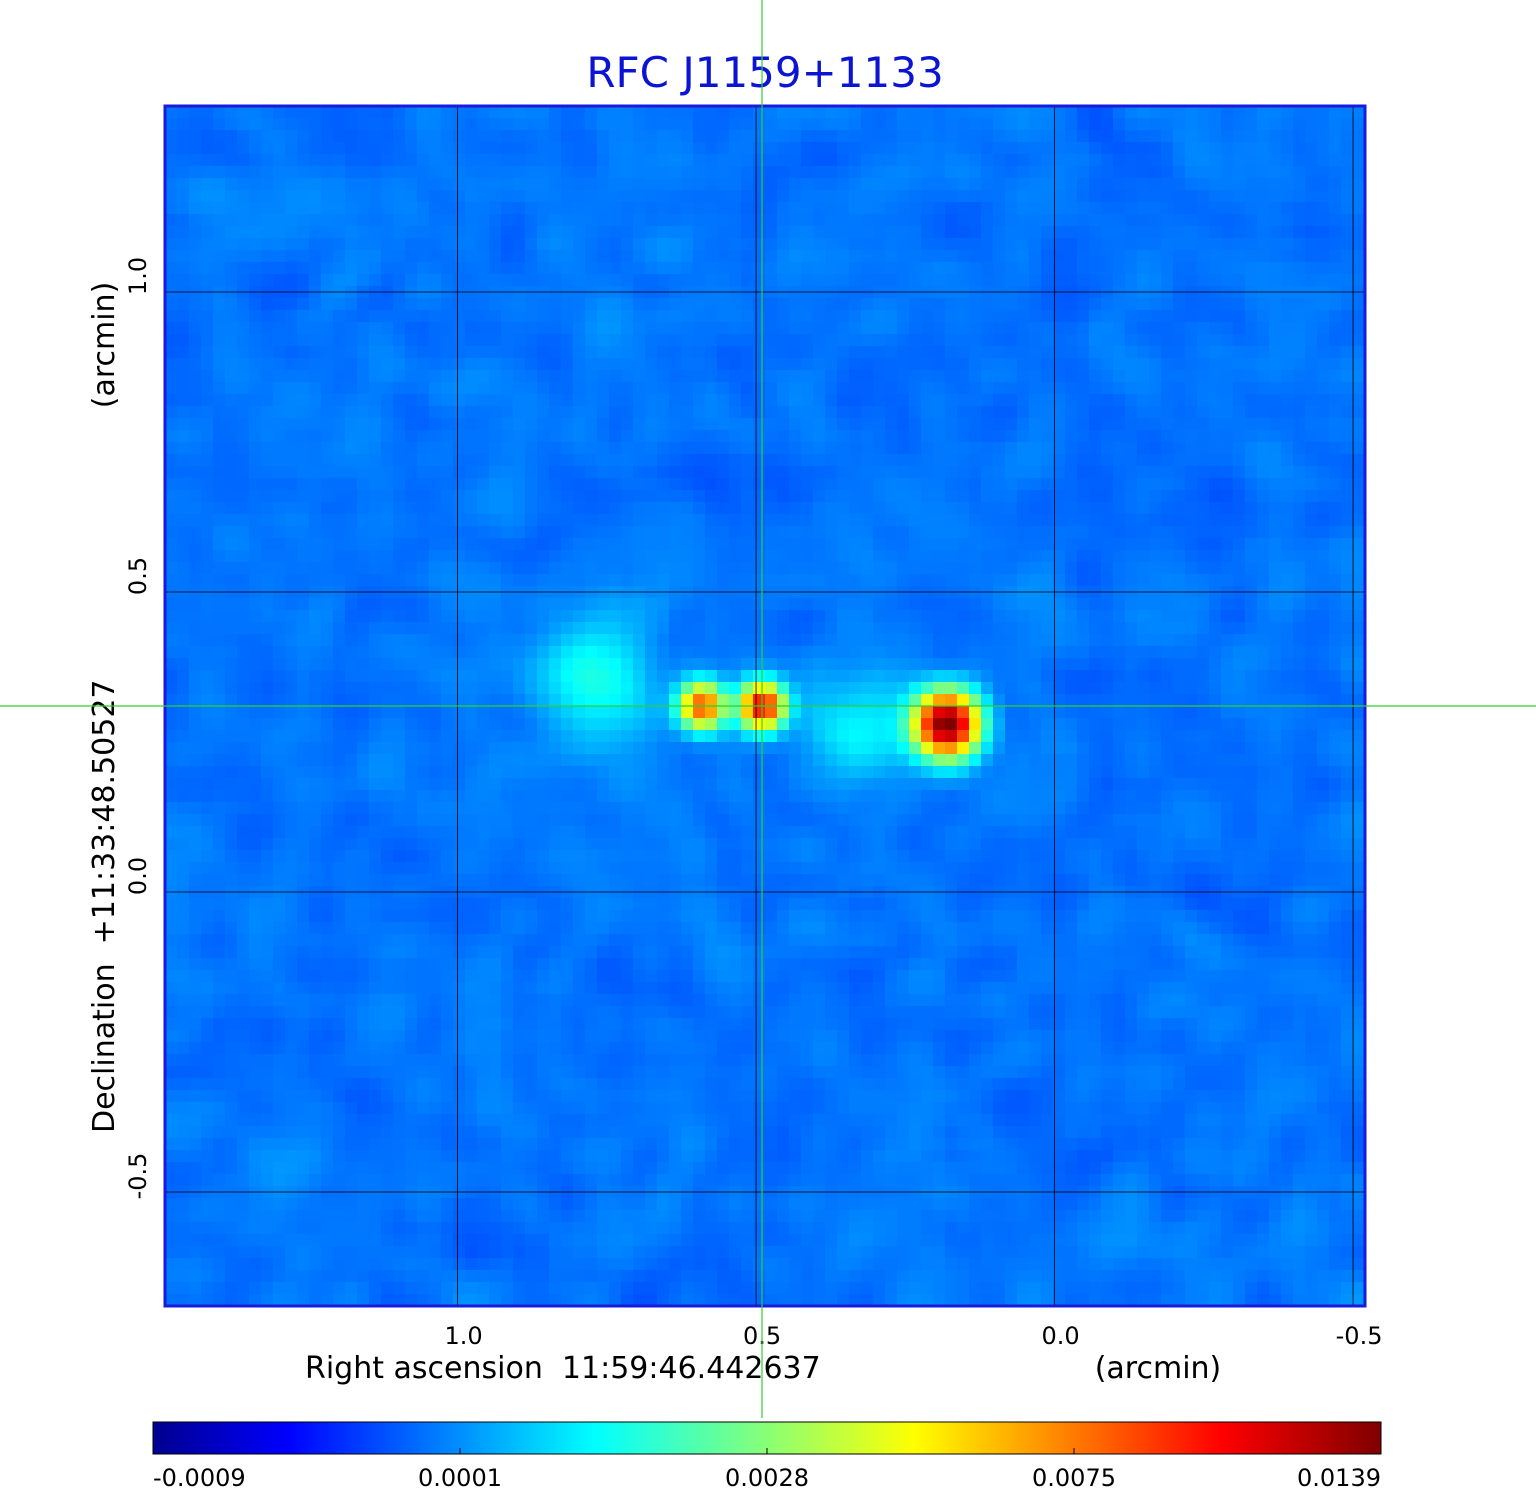  I want to click on y-axis-label: Declination +11:33:48.50527, so click(104, 906).